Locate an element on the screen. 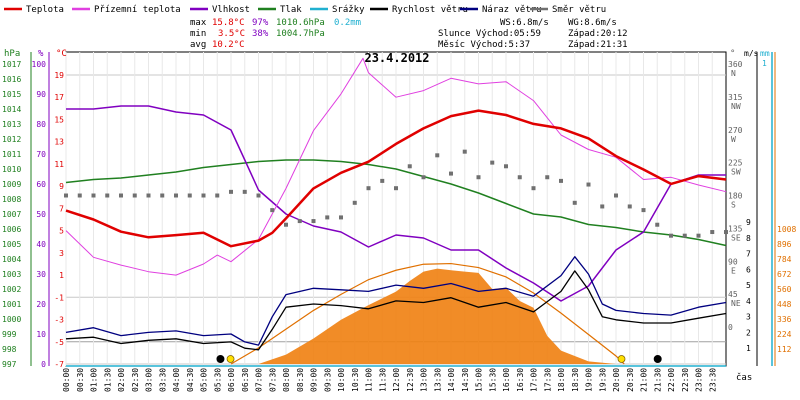 The image size is (800, 400). hpa-tick-label: 1002 is located at coordinates (11, 289).